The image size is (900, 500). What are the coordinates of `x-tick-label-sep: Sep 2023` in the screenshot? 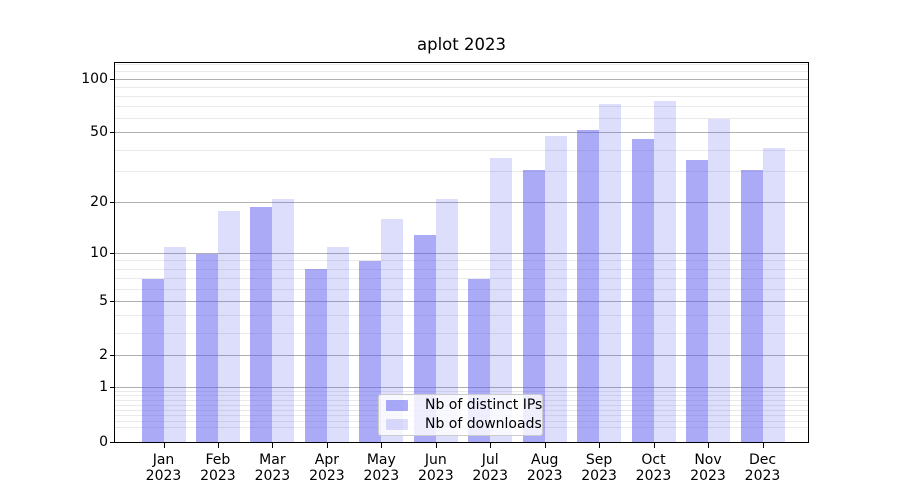 It's located at (599, 468).